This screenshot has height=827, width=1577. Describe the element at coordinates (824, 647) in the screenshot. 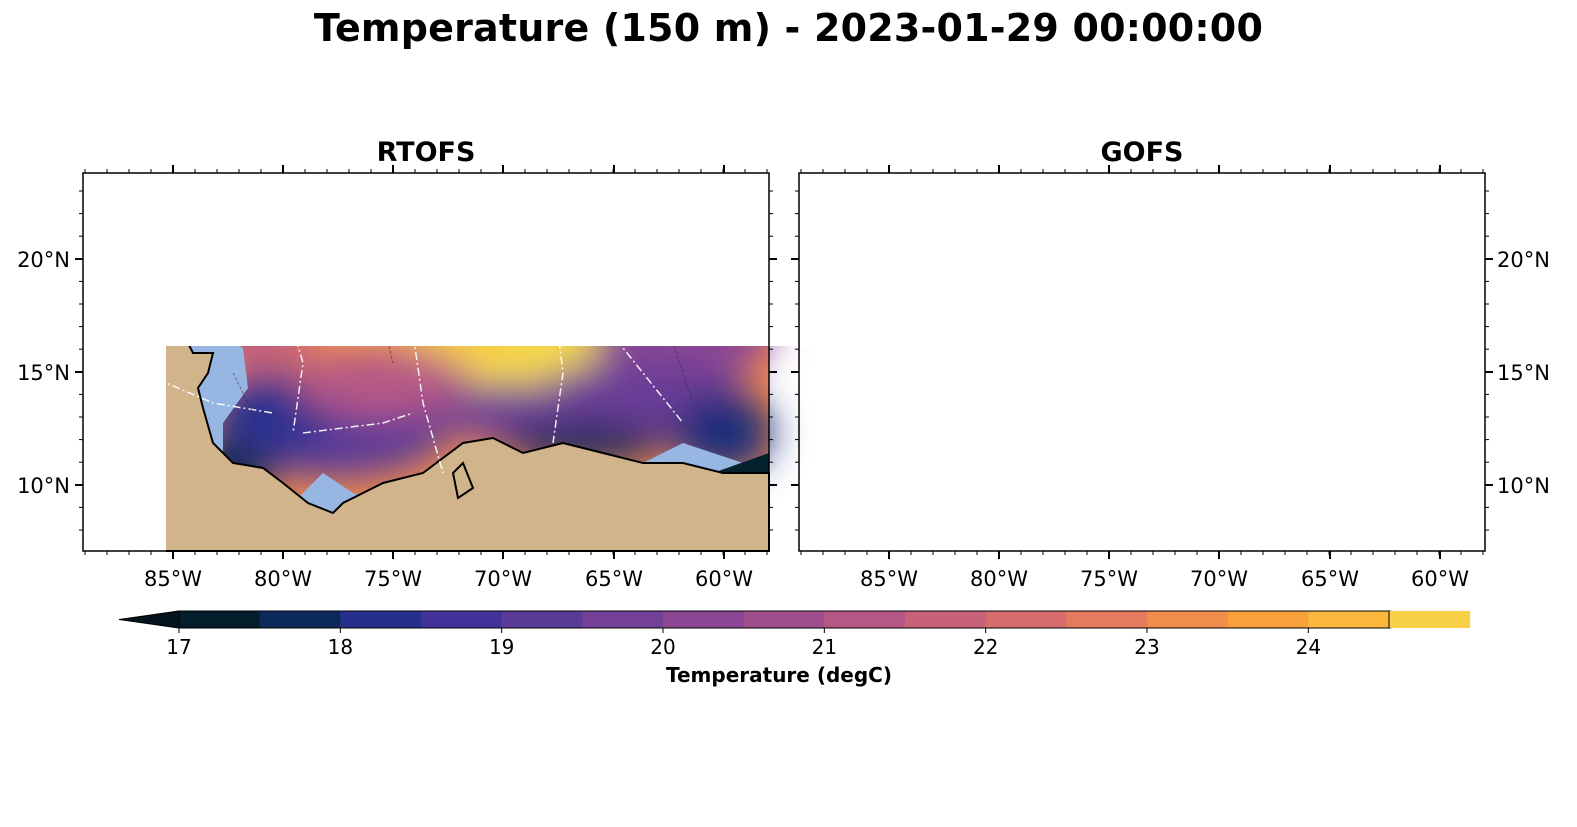

I see `colorbar-tick-label: 21` at that location.